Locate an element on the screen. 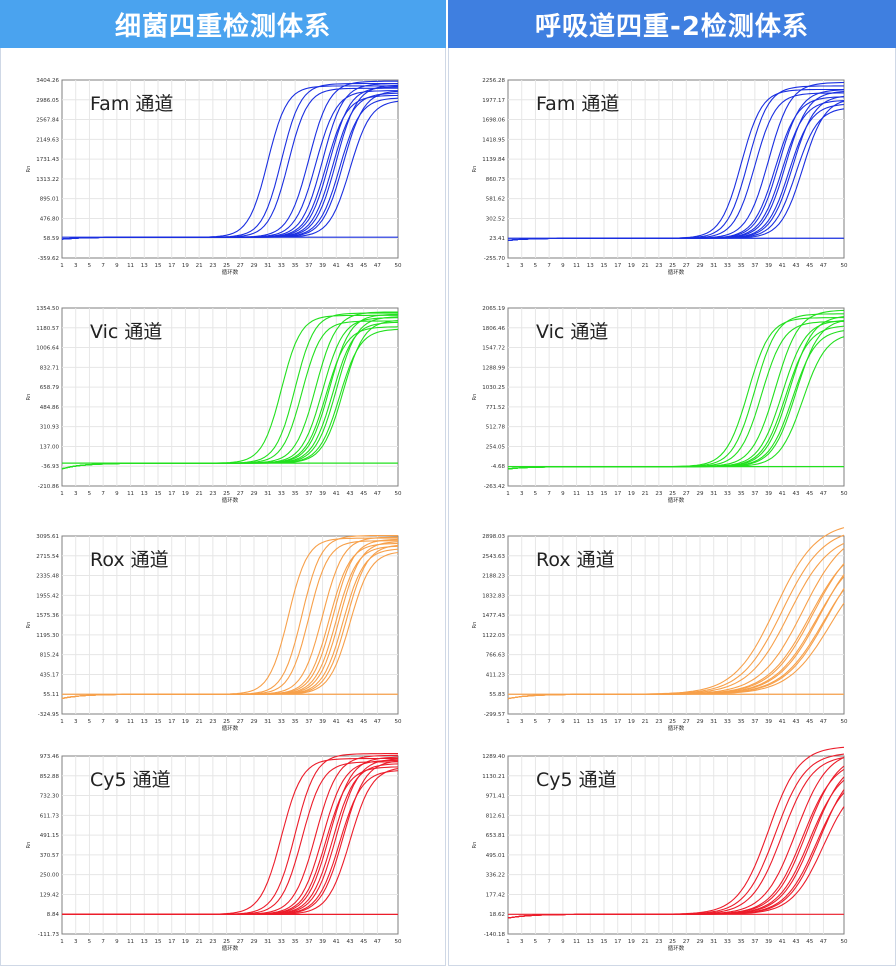  y-tick-label: 1731.43 is located at coordinates (47, 160).